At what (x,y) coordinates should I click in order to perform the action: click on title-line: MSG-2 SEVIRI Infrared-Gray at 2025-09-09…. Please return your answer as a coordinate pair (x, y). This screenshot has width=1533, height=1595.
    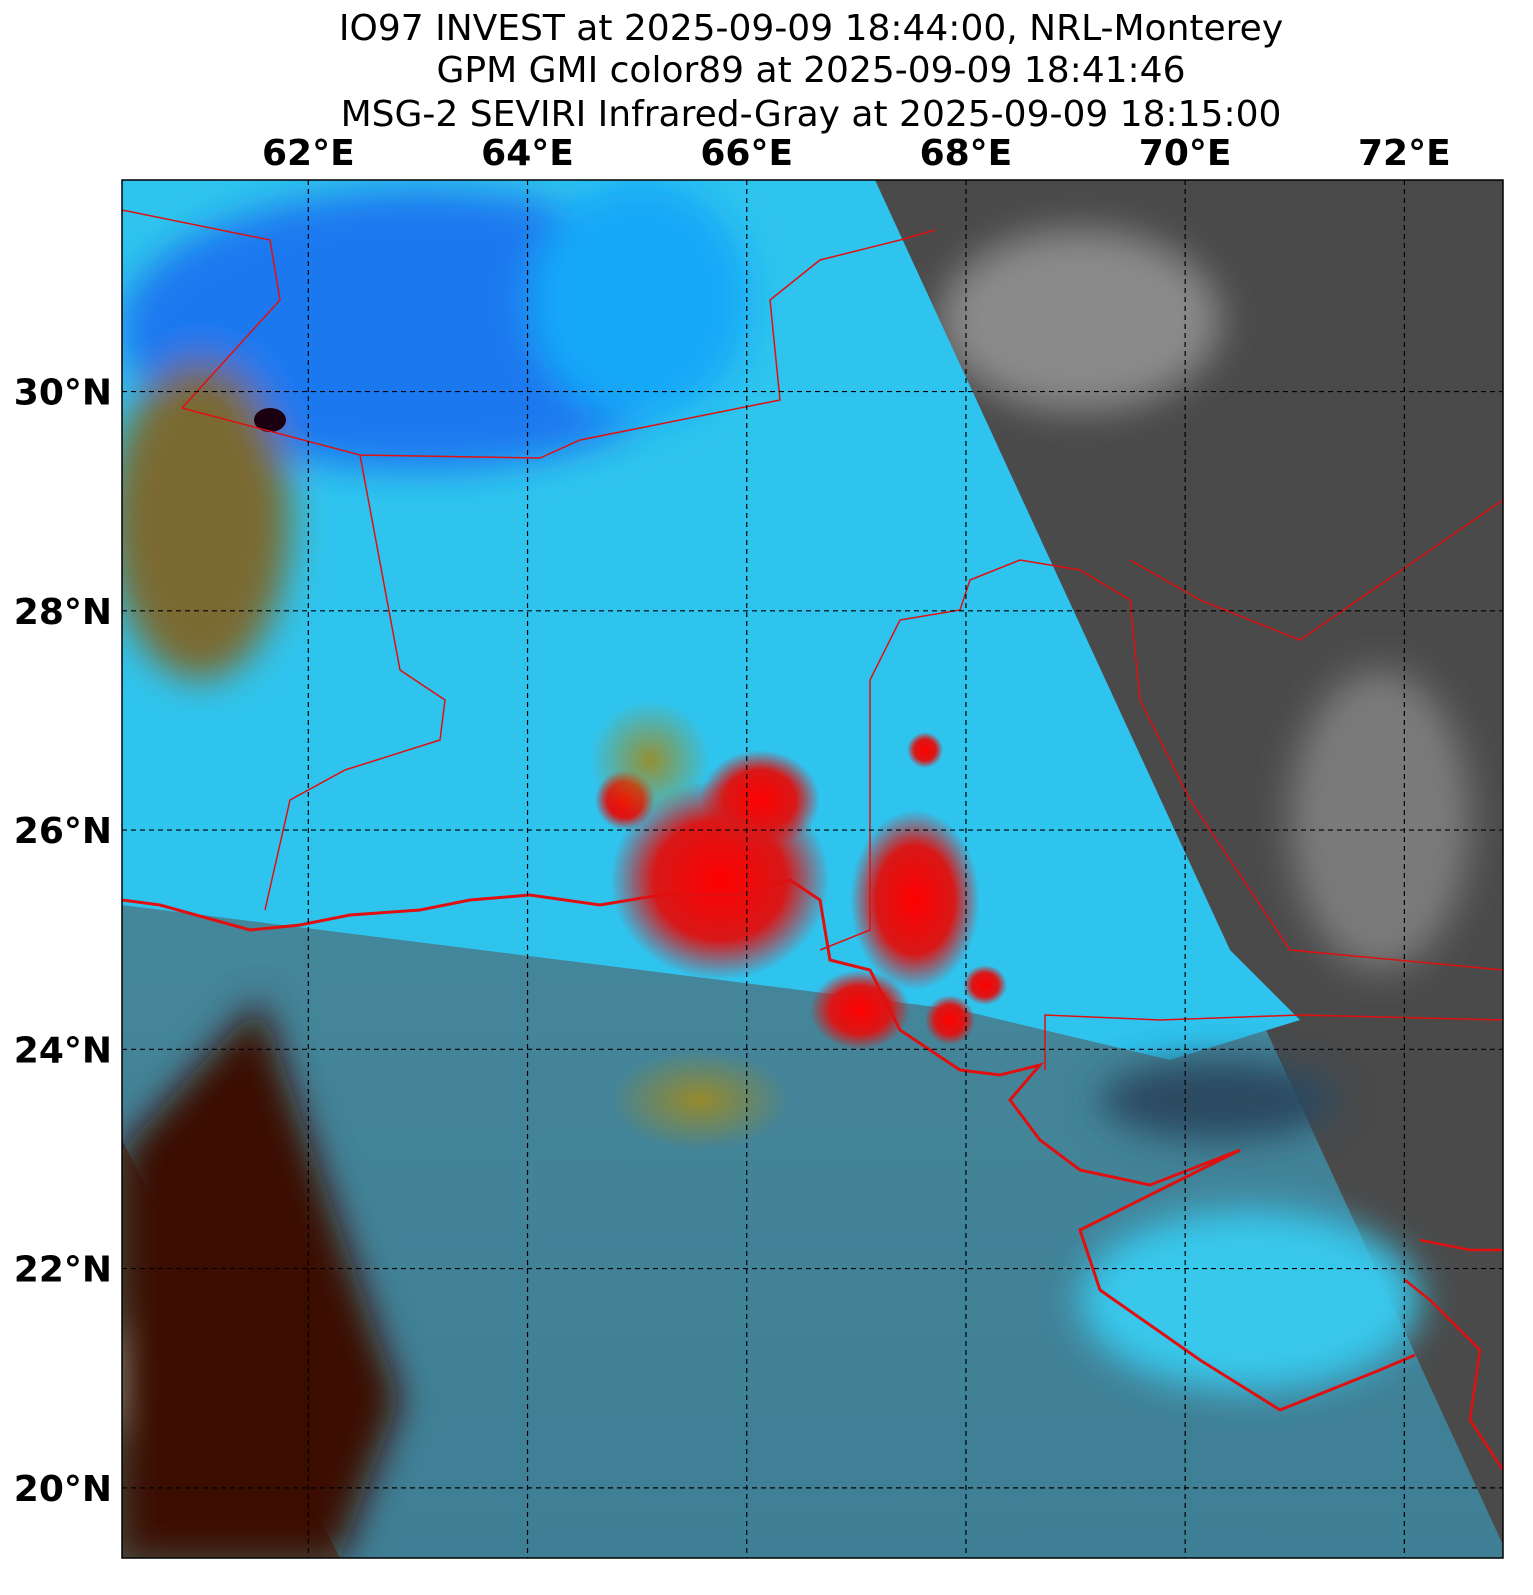
    Looking at the image, I should click on (811, 114).